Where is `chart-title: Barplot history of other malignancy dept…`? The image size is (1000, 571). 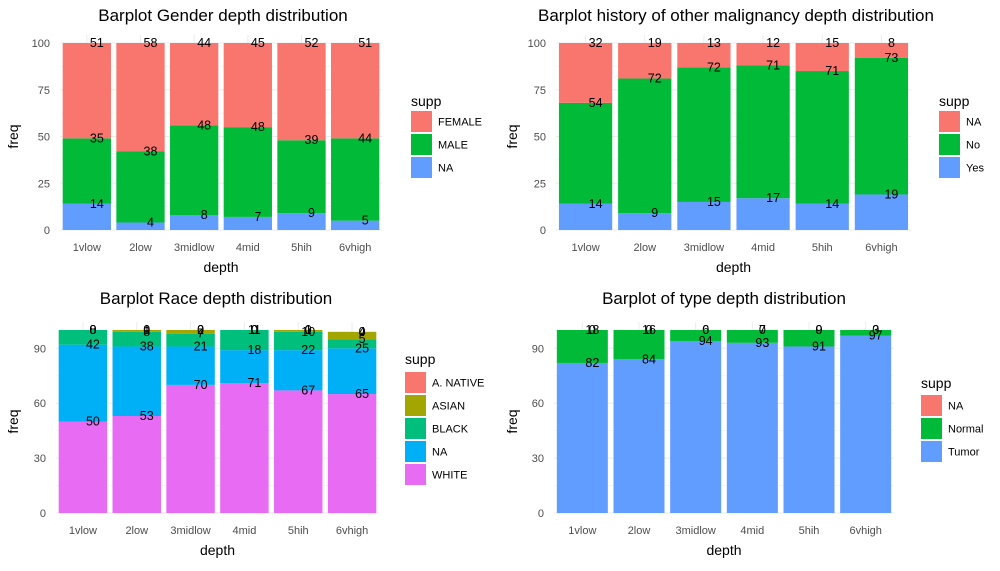 chart-title: Barplot history of other malignancy dept… is located at coordinates (736, 15).